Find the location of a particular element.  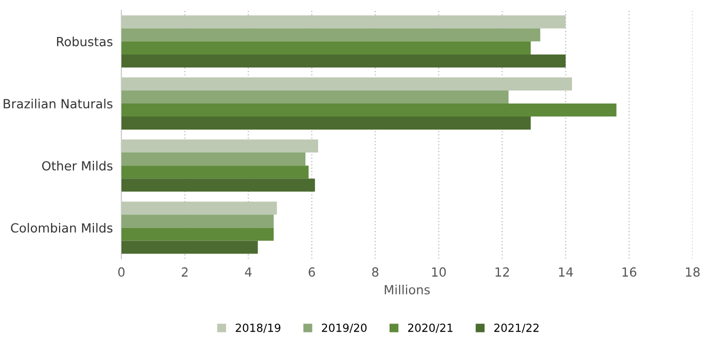

x-tick-label: 18 is located at coordinates (693, 272).